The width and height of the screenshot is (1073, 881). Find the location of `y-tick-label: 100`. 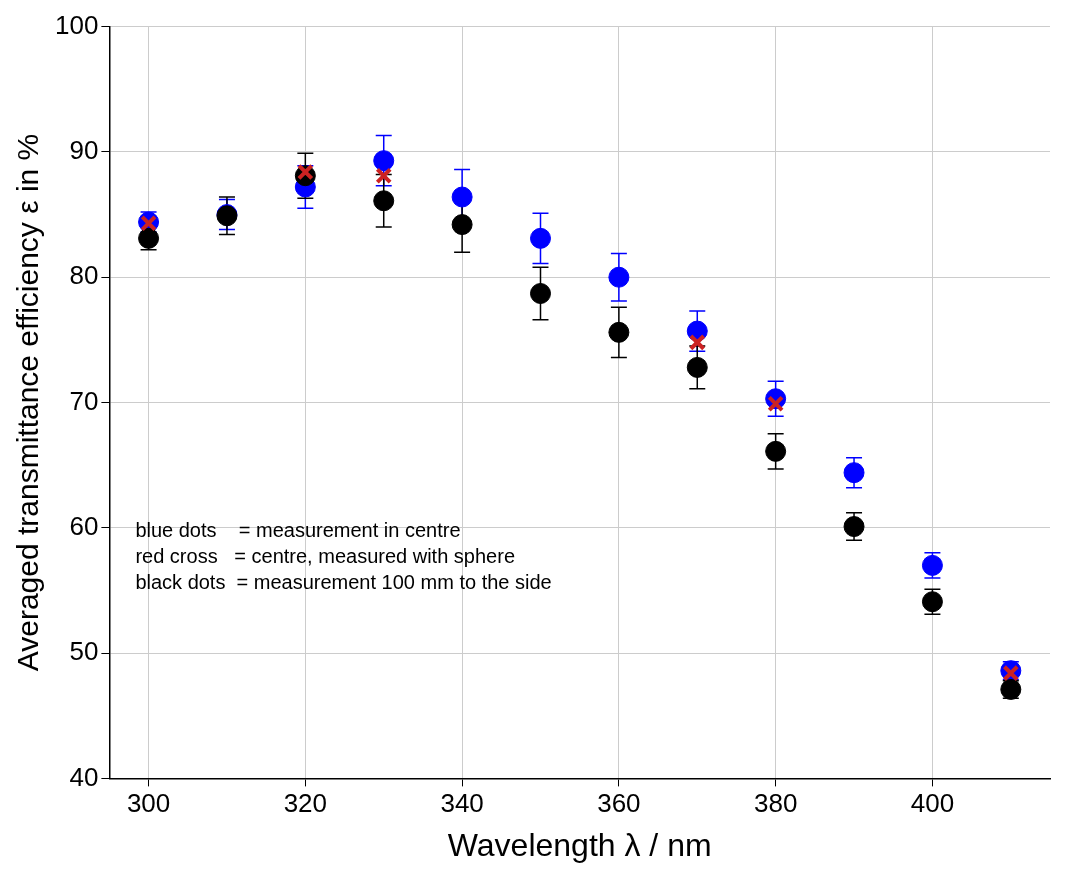

y-tick-label: 100 is located at coordinates (76, 24).